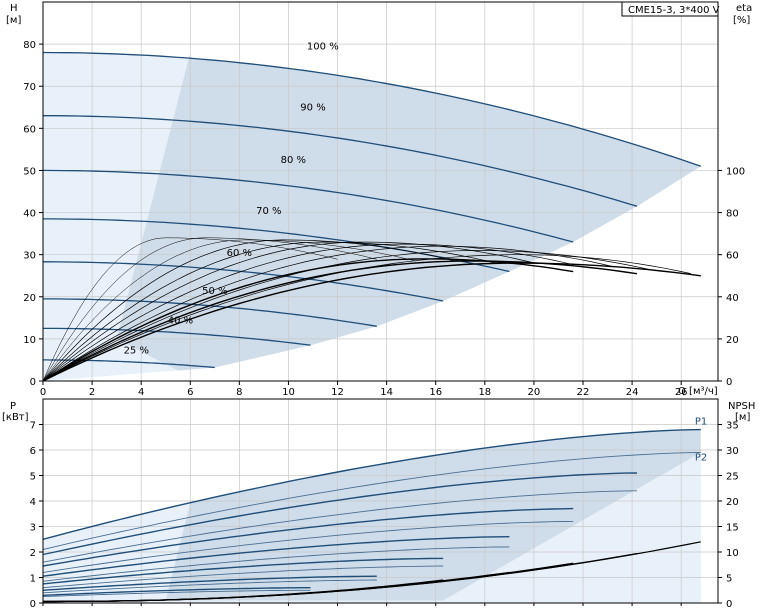 This screenshot has height=611, width=774. What do you see at coordinates (14, 8) in the screenshot?
I see `head-axis-label: H` at bounding box center [14, 8].